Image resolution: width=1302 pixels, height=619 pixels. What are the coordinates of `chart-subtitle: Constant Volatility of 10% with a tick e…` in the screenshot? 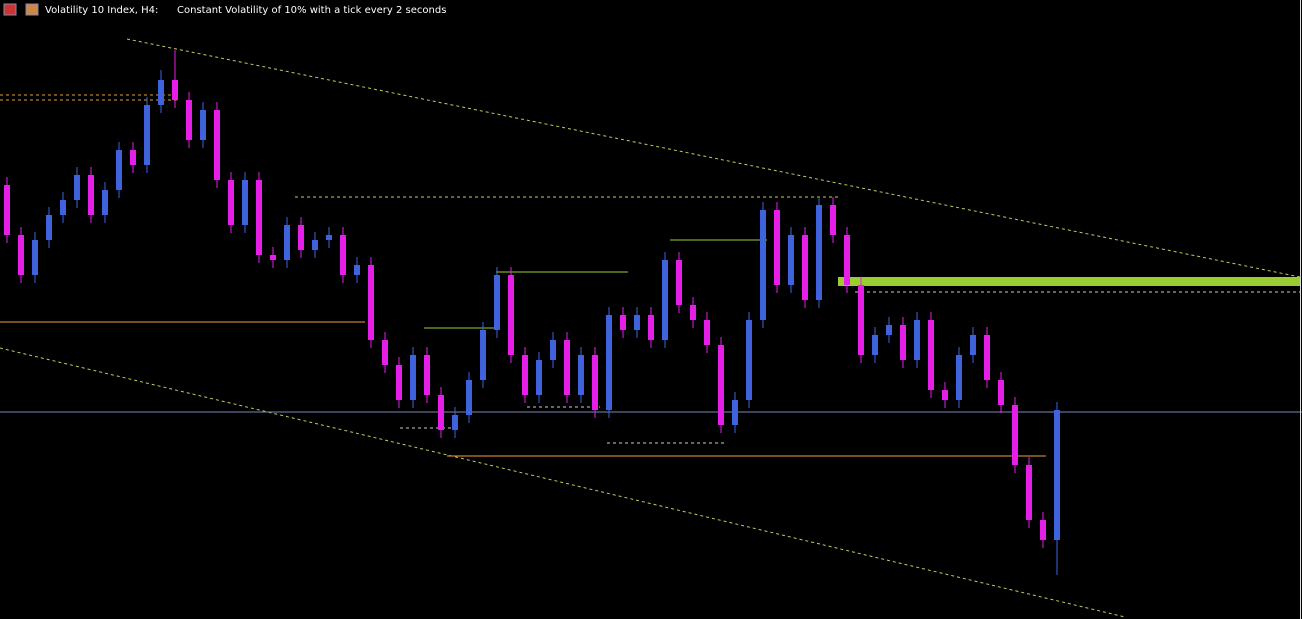 It's located at (311, 10).